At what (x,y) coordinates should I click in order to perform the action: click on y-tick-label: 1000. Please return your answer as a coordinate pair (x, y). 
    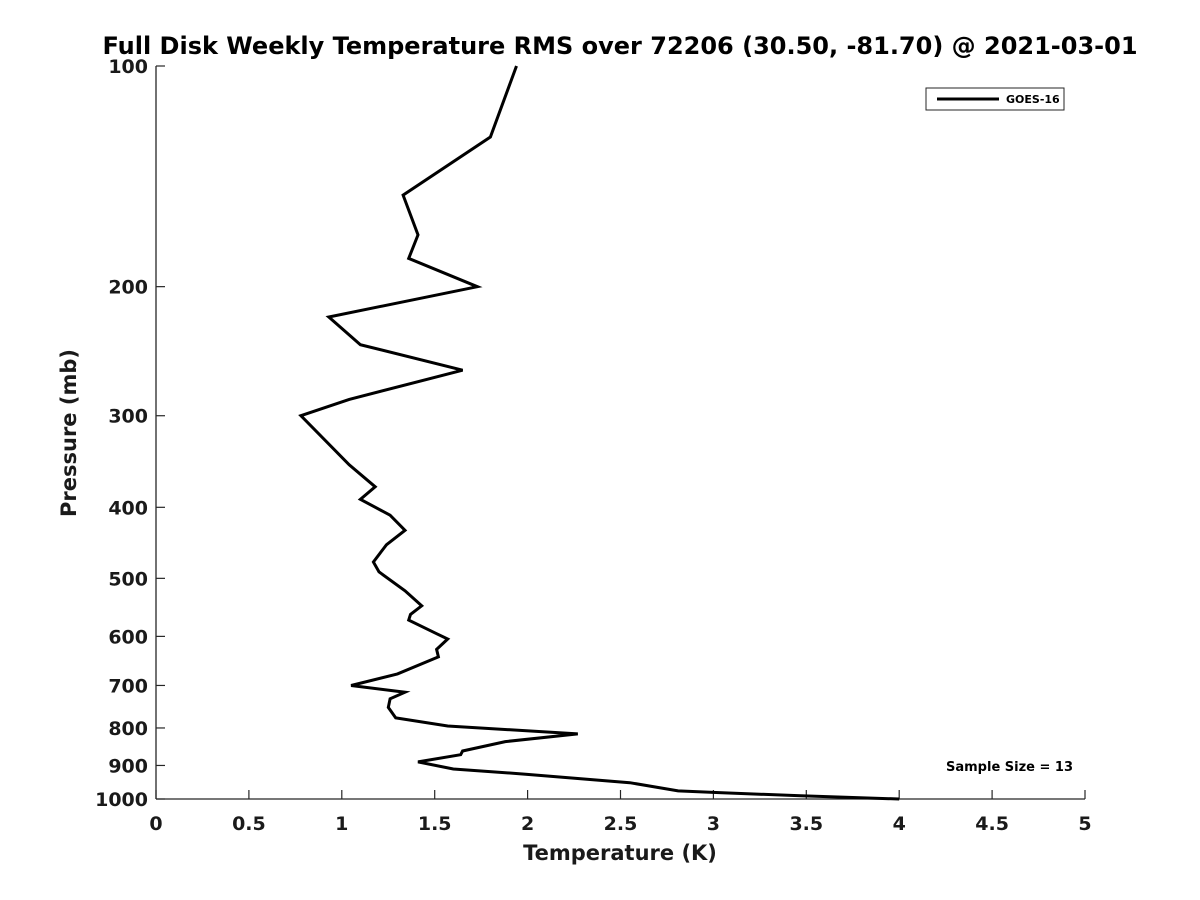
    Looking at the image, I should click on (121, 800).